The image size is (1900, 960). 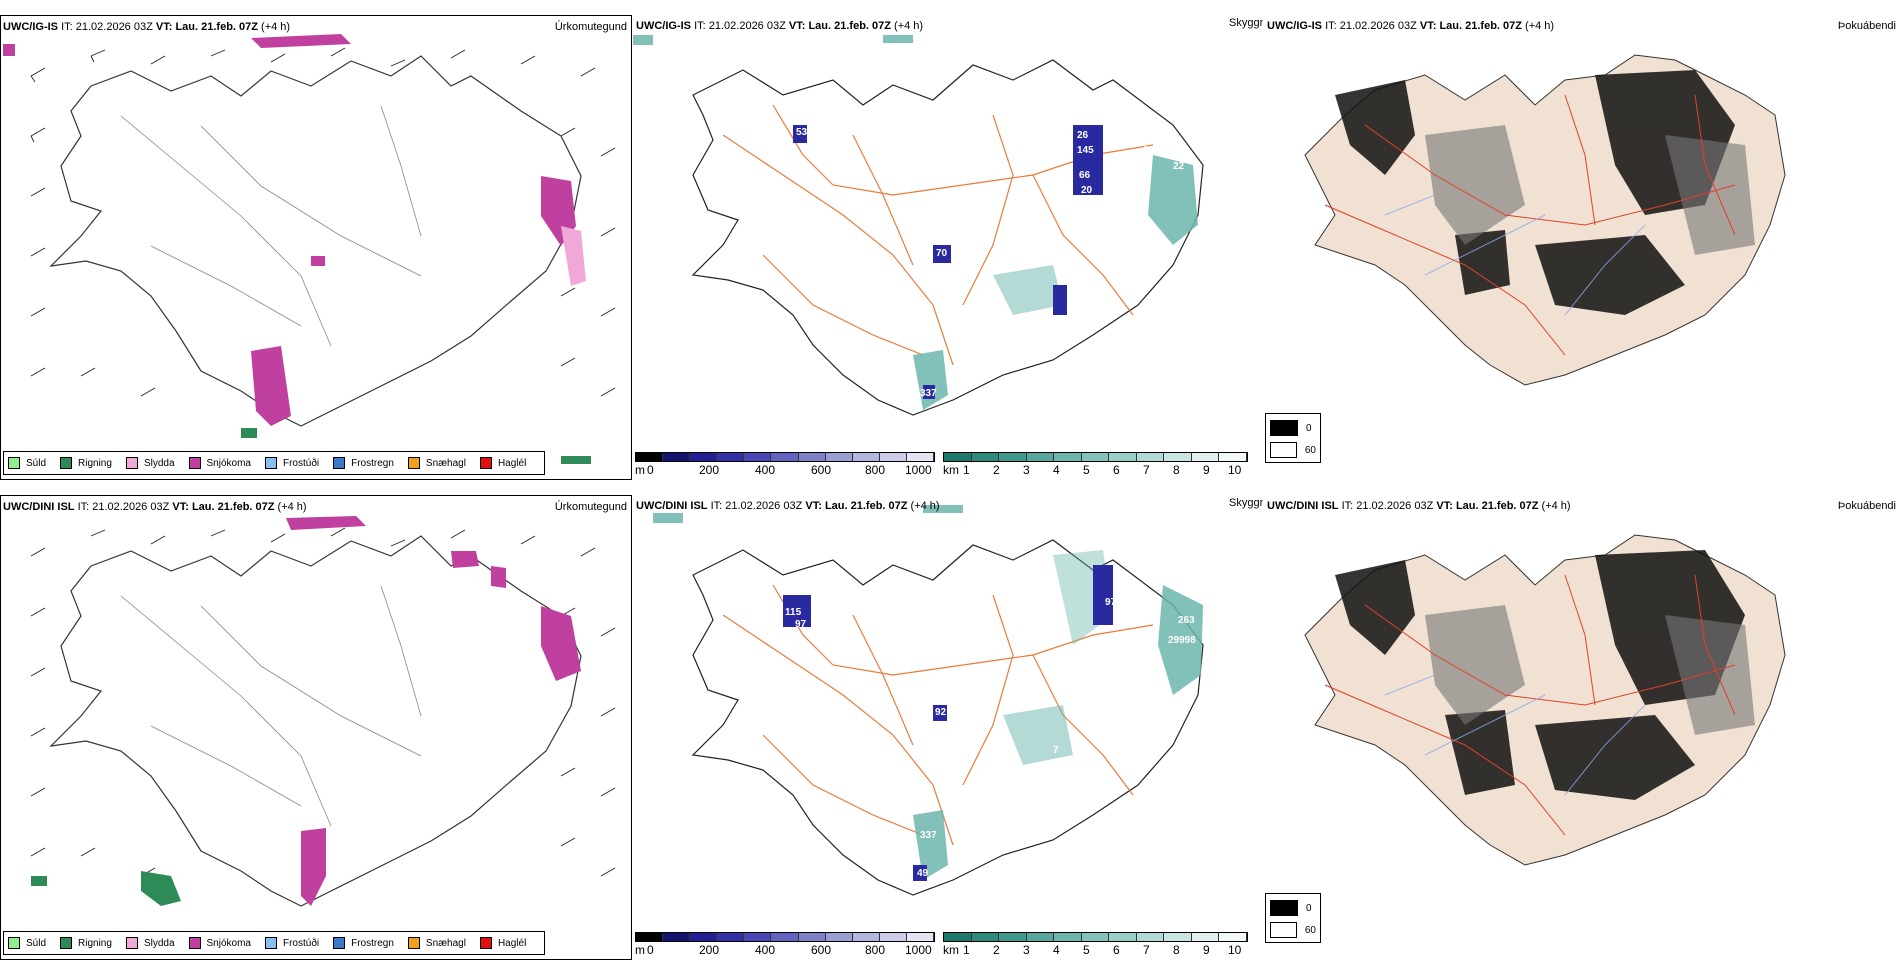 What do you see at coordinates (923, 873) in the screenshot?
I see `vis-label: 49` at bounding box center [923, 873].